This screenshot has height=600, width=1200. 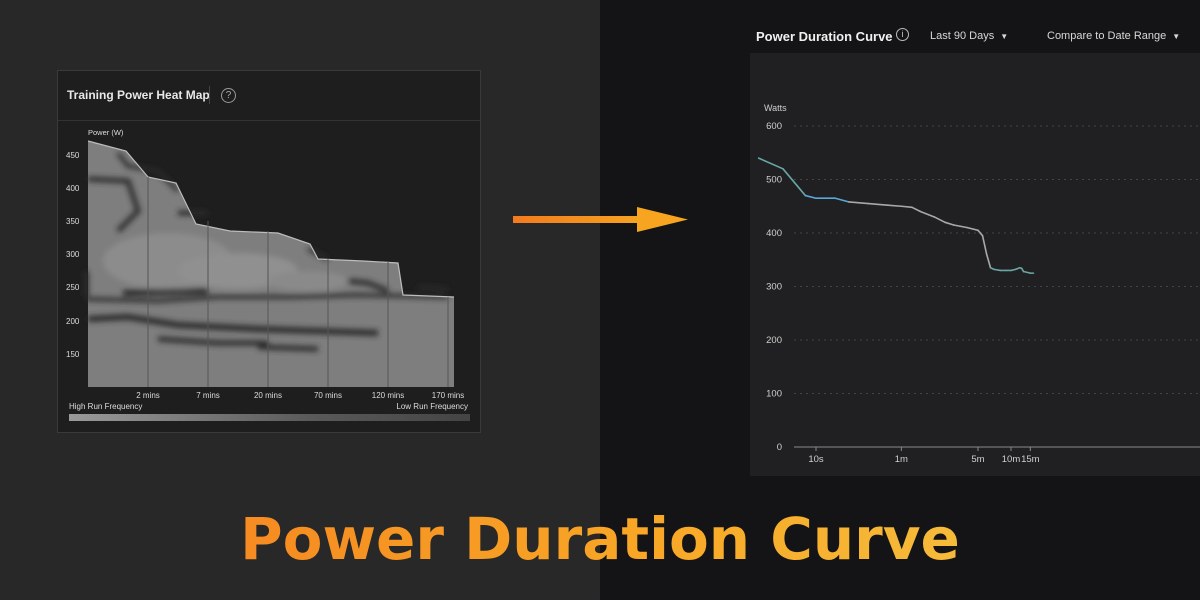 I want to click on compare-dropdown-label: Compare to Date Range, so click(x=1107, y=36).